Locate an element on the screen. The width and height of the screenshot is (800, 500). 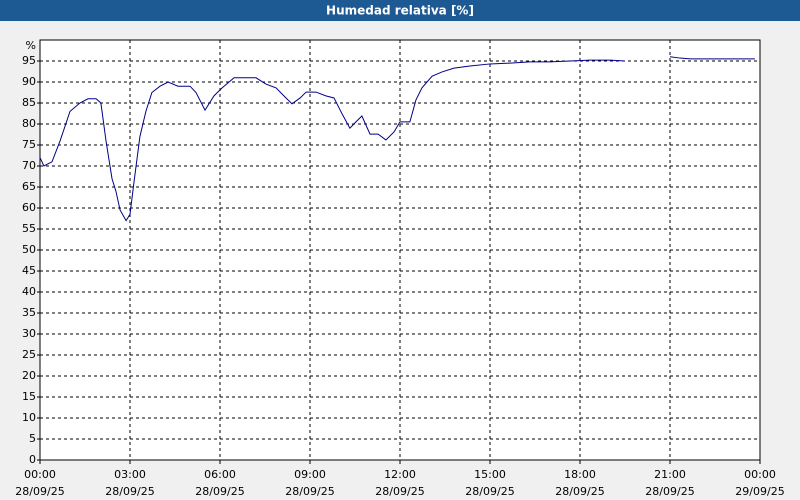
y-tick-label: 80 is located at coordinates (29, 123).